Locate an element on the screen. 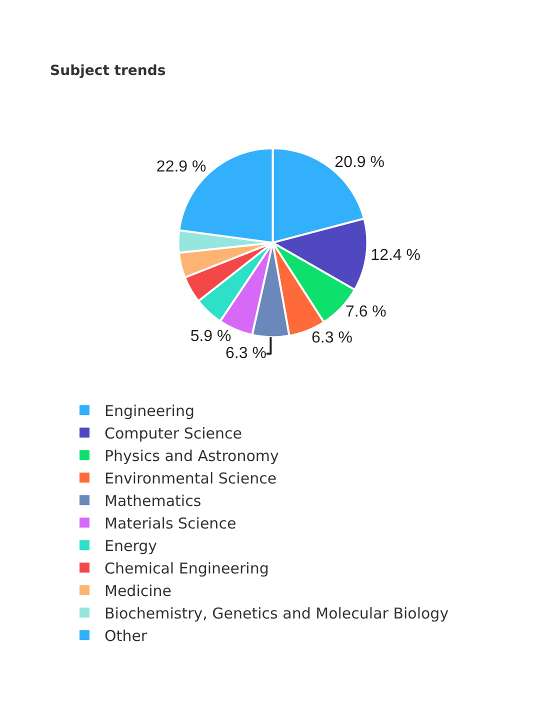 The width and height of the screenshot is (556, 710). legend-label: Other is located at coordinates (126, 636).